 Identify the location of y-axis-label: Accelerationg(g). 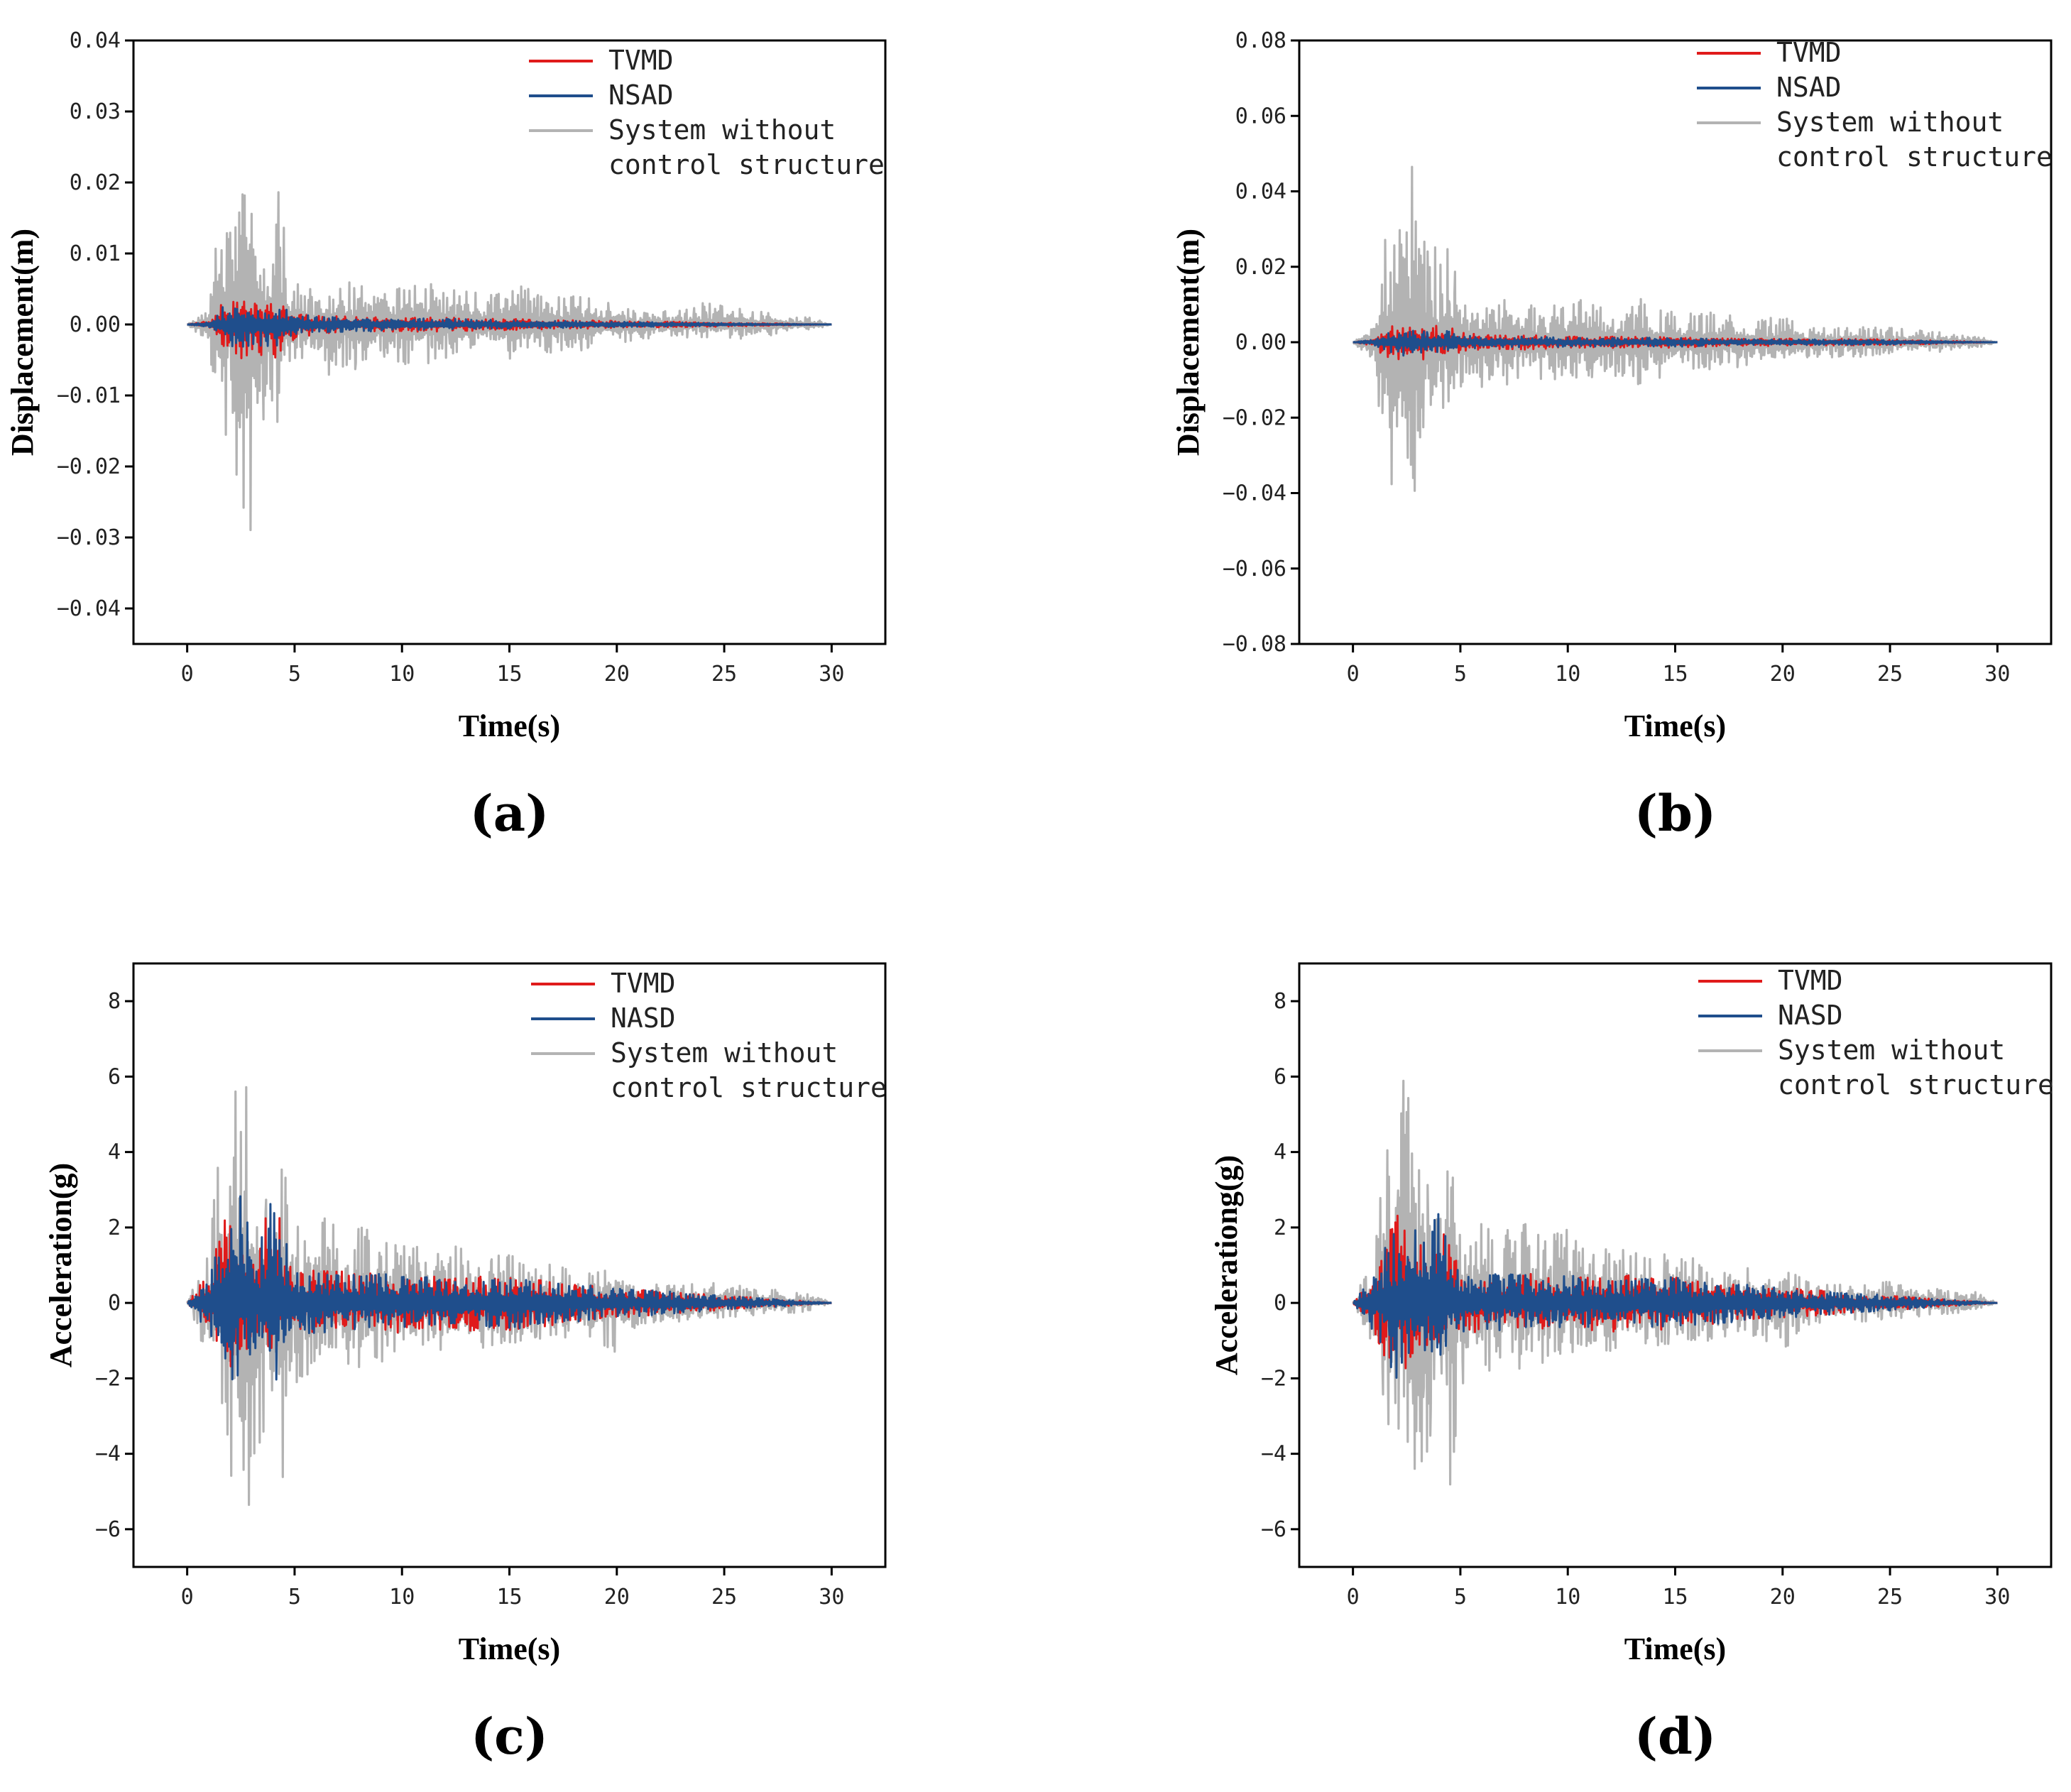
(1226, 1265).